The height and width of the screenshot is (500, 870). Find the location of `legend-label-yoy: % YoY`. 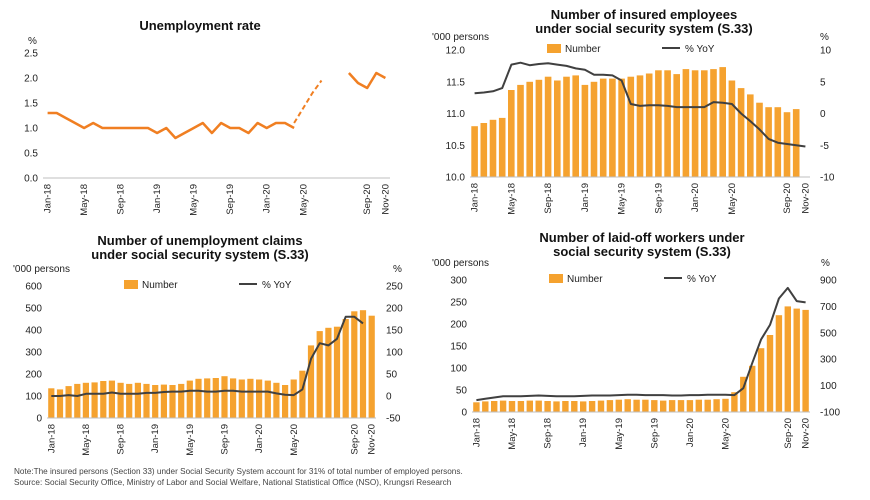

legend-label-yoy: % YoY is located at coordinates (702, 279).